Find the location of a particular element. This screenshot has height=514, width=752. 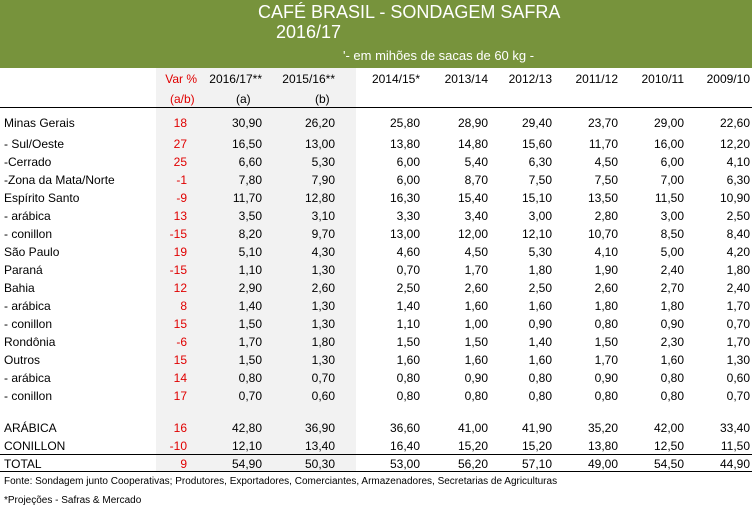

value-cell: 53,00 is located at coordinates (404, 464).